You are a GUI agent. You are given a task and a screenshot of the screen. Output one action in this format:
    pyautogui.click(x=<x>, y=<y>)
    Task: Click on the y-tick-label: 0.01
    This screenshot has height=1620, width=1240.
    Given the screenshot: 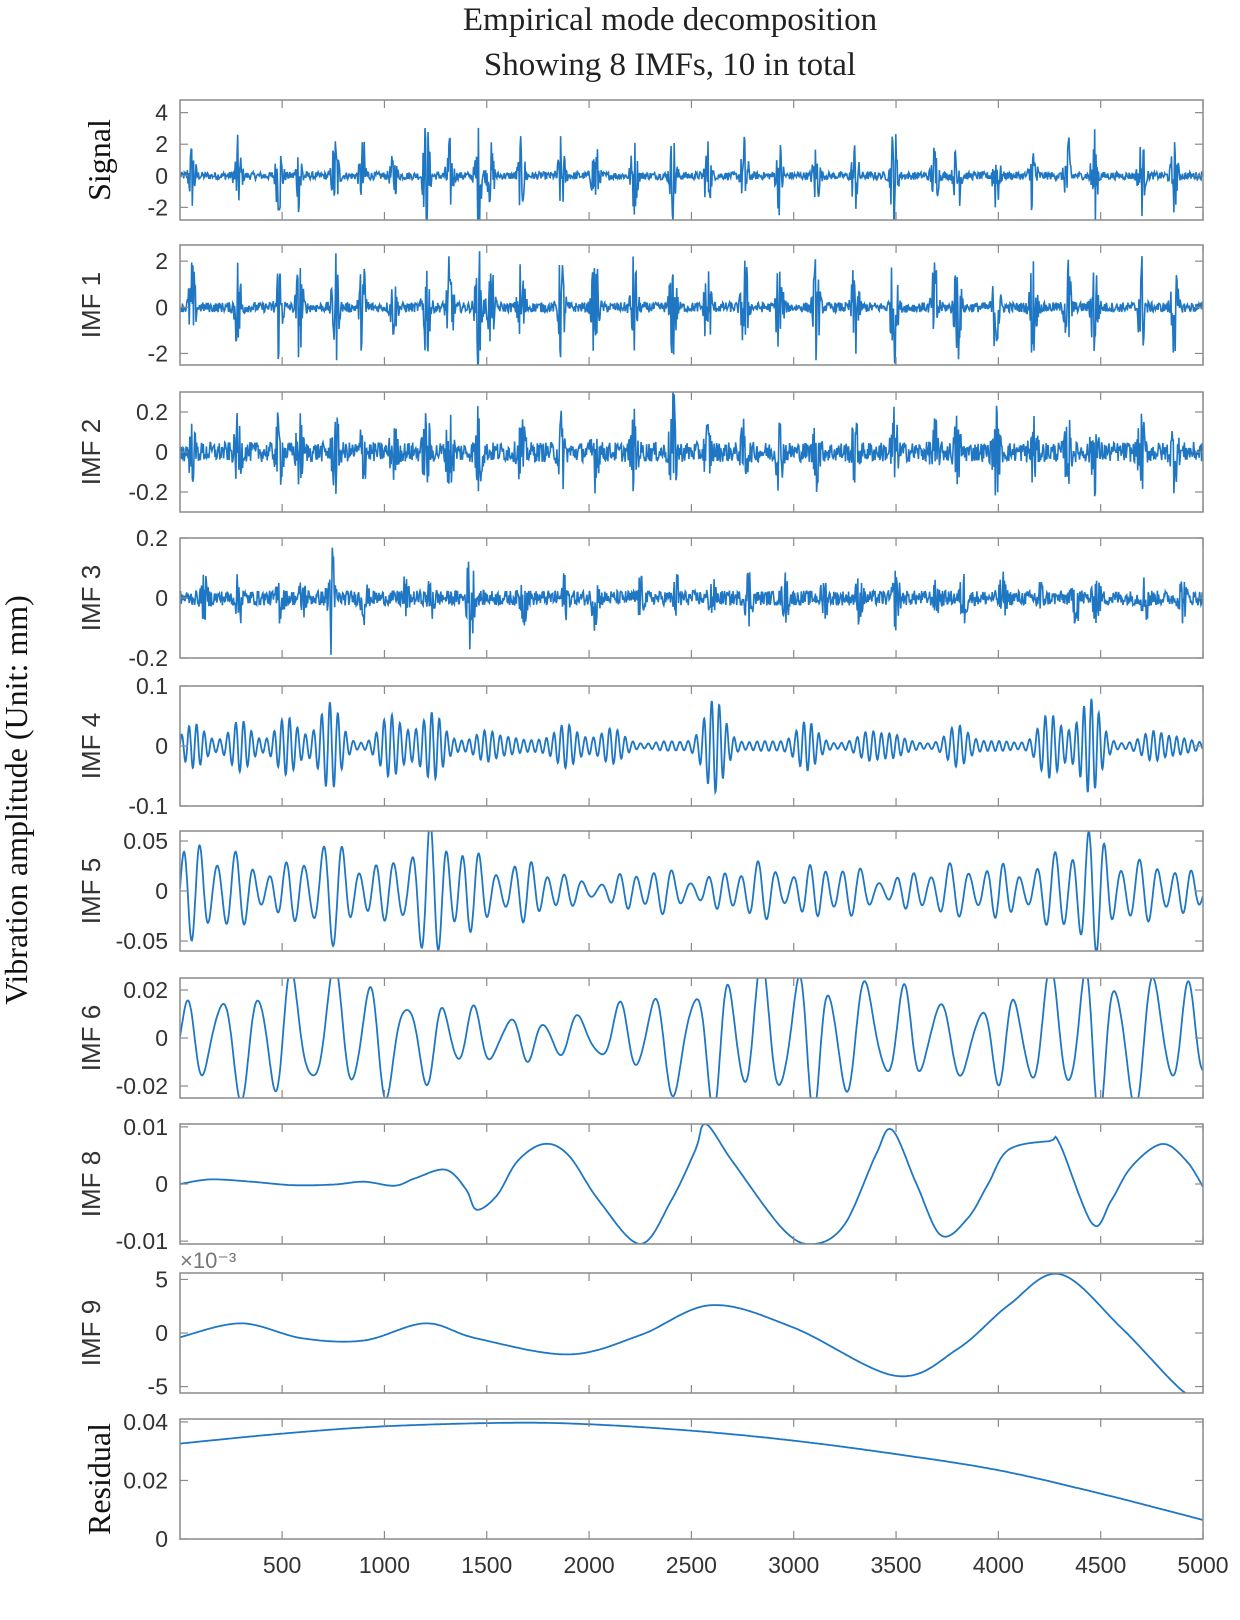 What is the action you would take?
    pyautogui.click(x=145, y=1127)
    